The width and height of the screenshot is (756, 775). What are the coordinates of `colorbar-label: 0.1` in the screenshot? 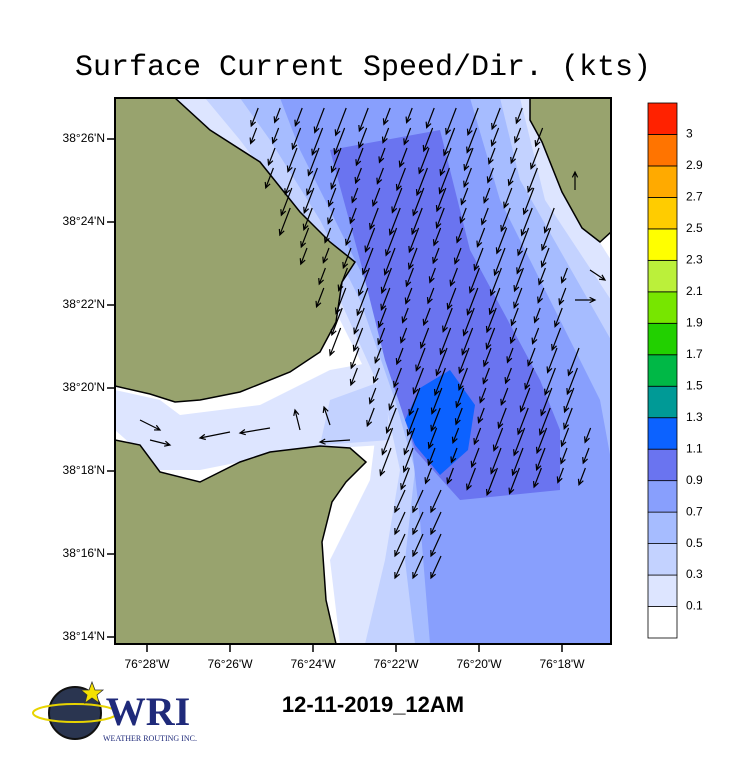 It's located at (694, 606).